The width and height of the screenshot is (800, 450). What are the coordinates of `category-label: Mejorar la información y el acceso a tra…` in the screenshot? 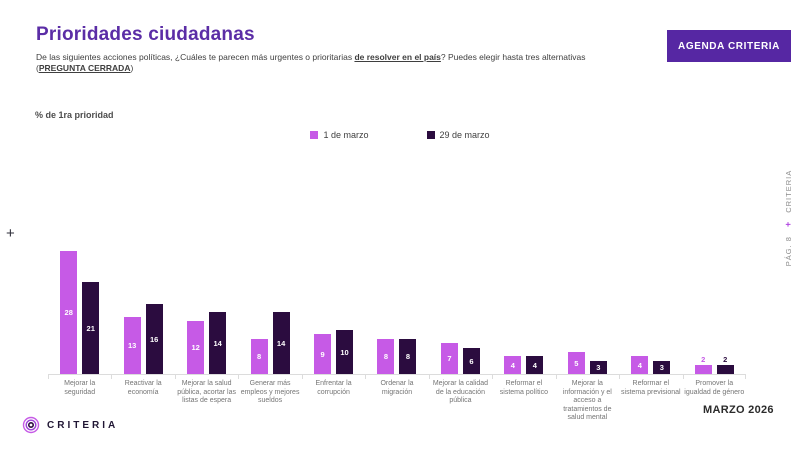 It's located at (587, 400).